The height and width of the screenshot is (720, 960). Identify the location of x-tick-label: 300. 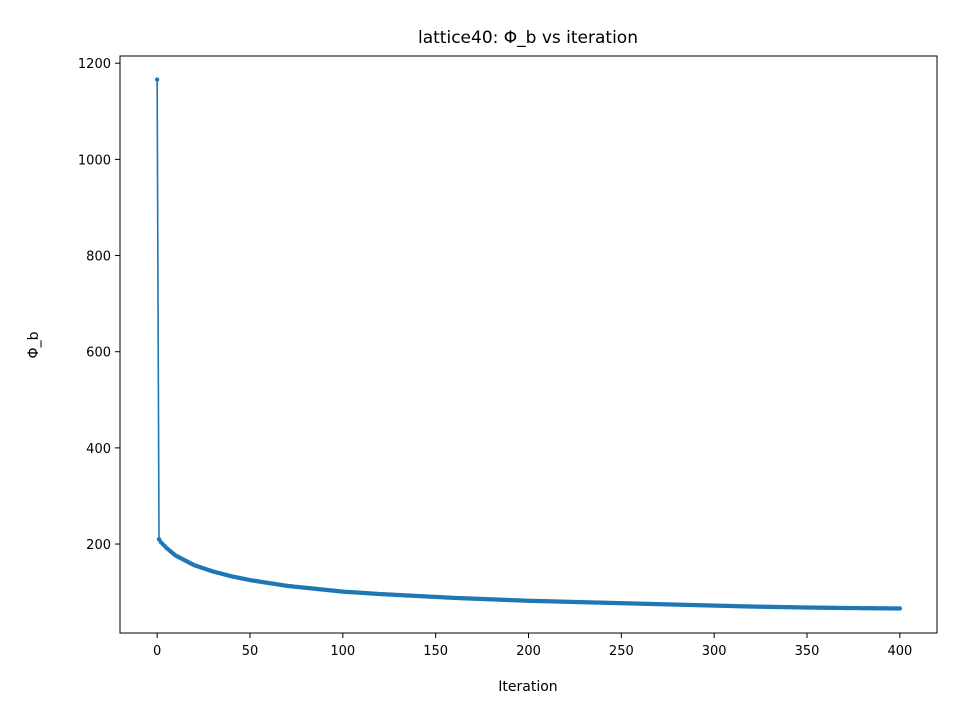
(714, 651).